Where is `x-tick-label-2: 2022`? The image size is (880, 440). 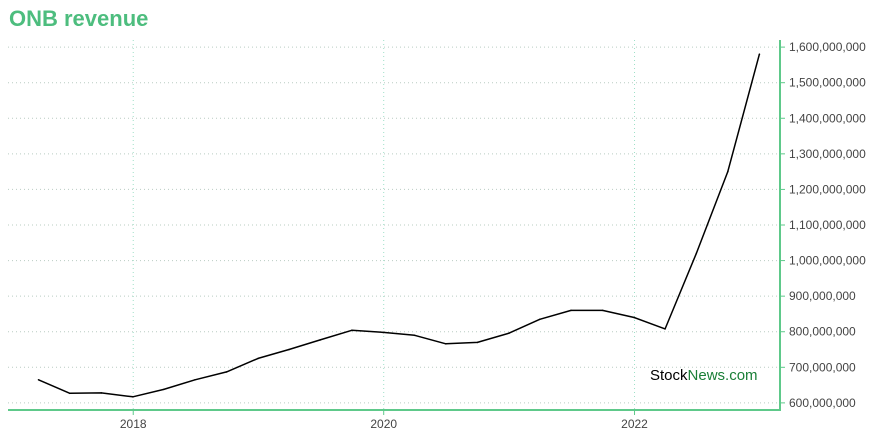 x-tick-label-2: 2022 is located at coordinates (634, 424).